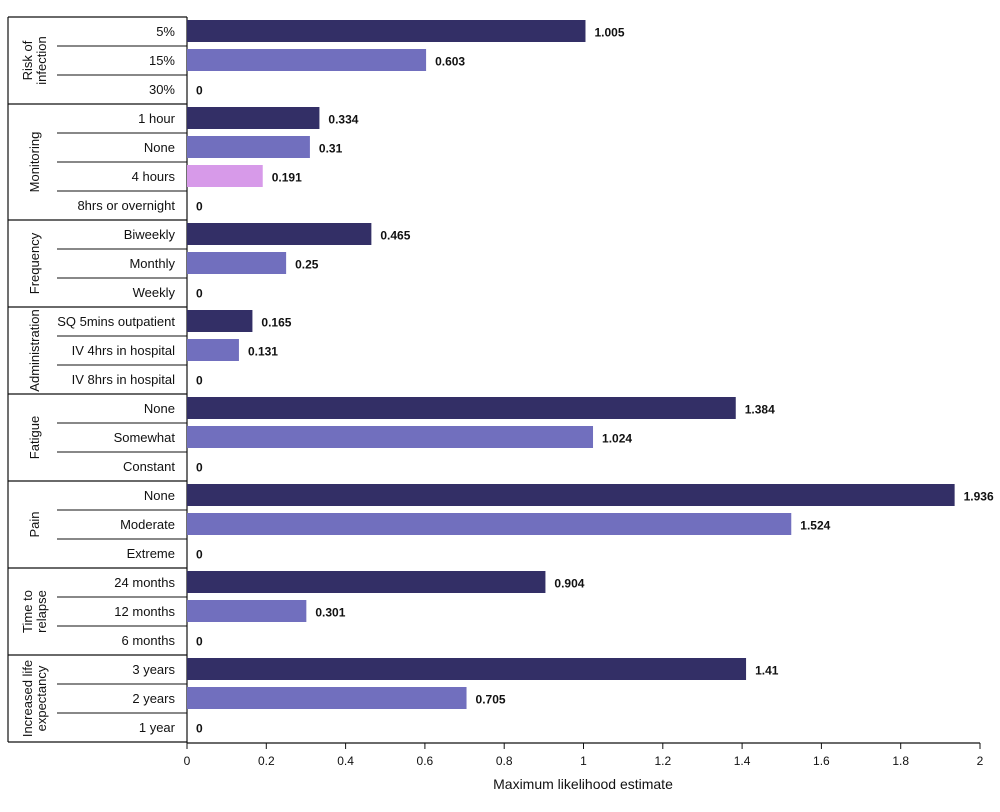  I want to click on data-label: 0.25, so click(307, 265).